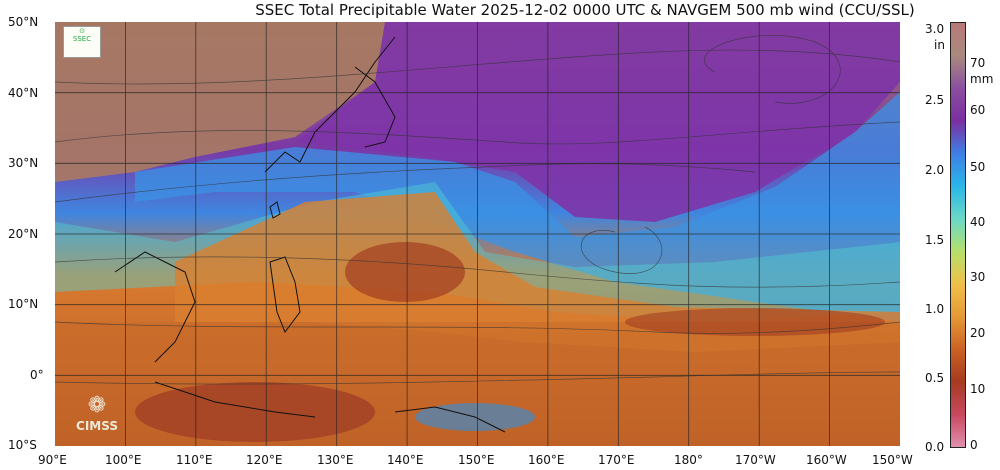 Image resolution: width=1000 pixels, height=470 pixels. Describe the element at coordinates (978, 110) in the screenshot. I see `colorbar-tick-mm-60: 60` at that location.